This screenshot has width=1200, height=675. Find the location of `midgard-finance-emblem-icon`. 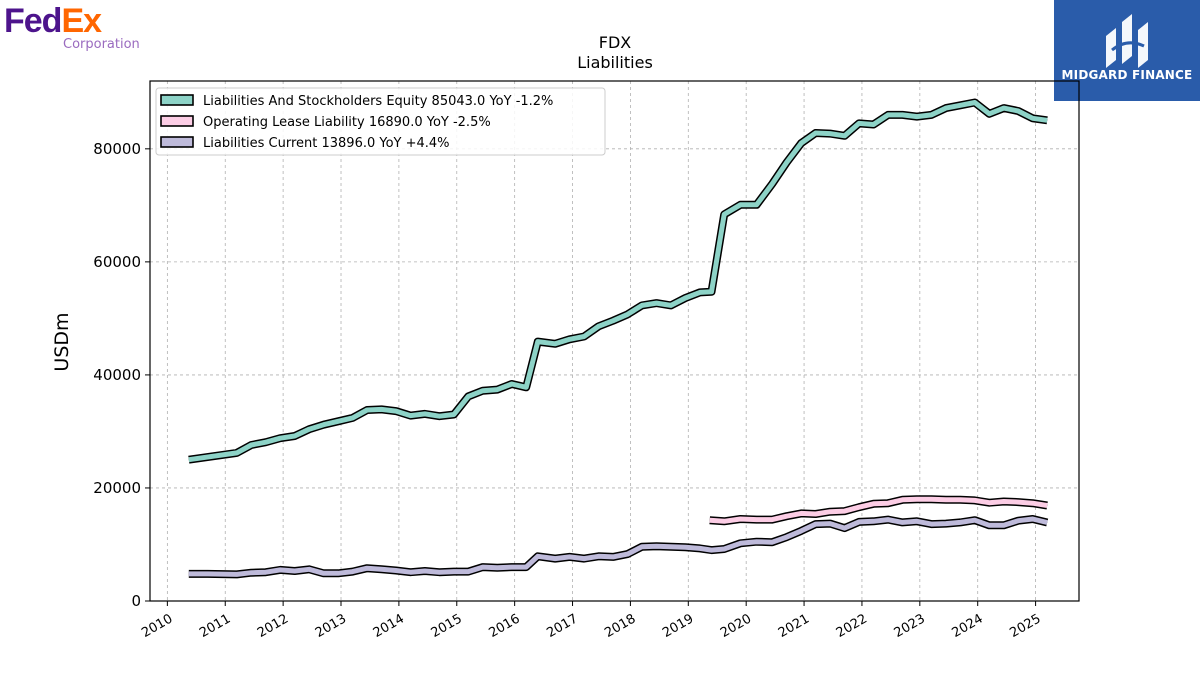

midgard-finance-emblem-icon is located at coordinates (1127, 50).